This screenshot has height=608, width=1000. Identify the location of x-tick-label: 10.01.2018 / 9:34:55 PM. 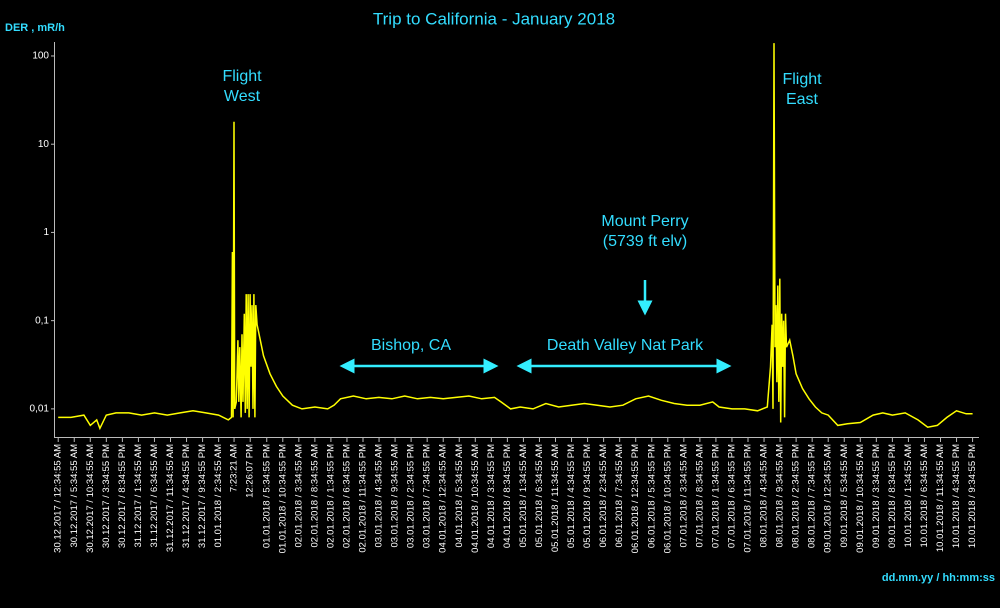
(972, 496).